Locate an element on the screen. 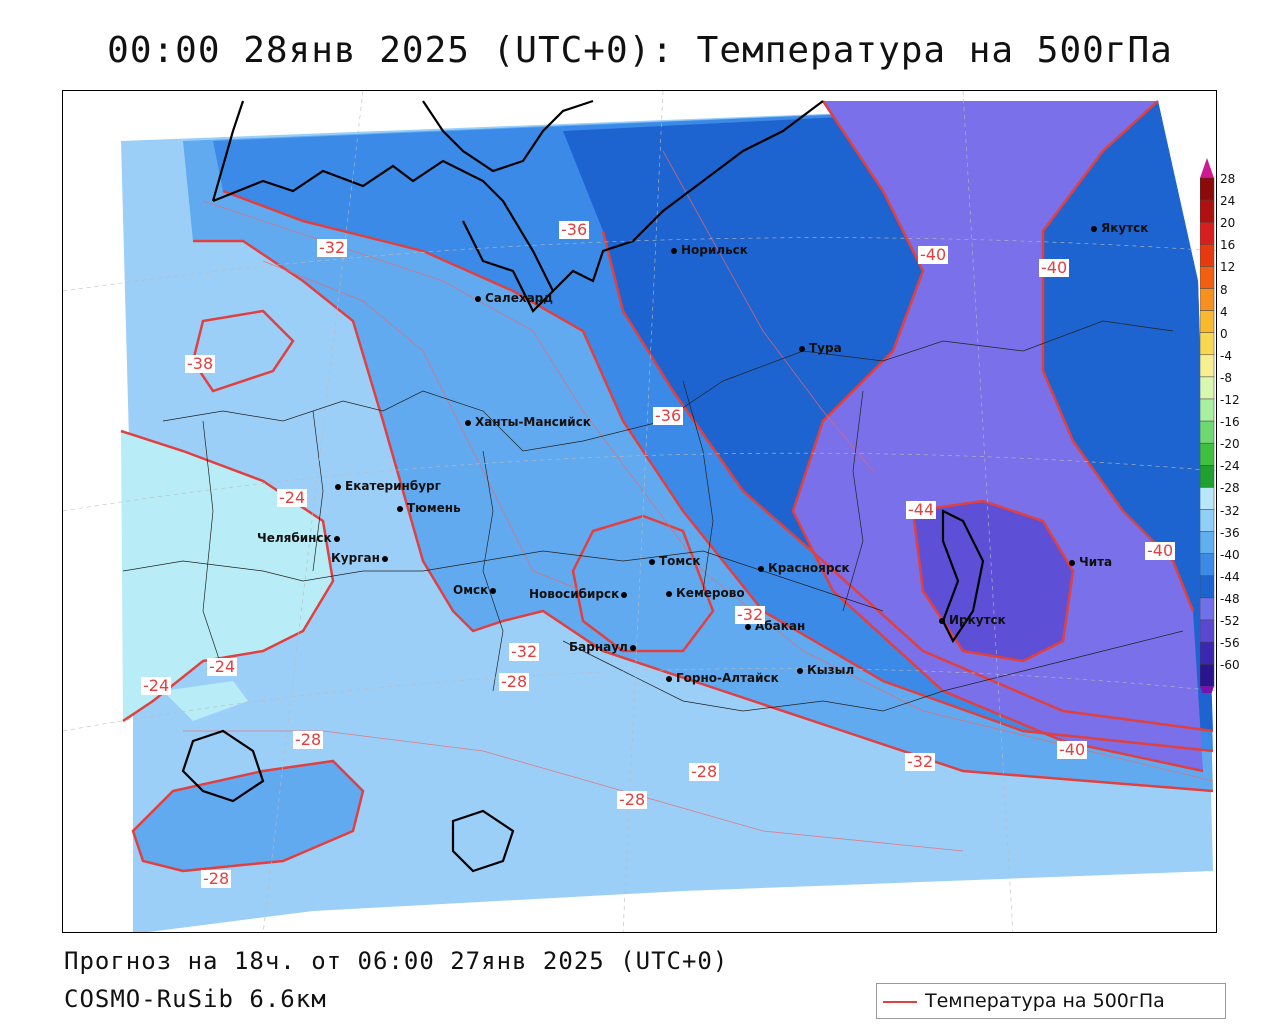 Image resolution: width=1280 pixels, height=1024 pixels. city-chelyabinsk: Челябинск is located at coordinates (300, 538).